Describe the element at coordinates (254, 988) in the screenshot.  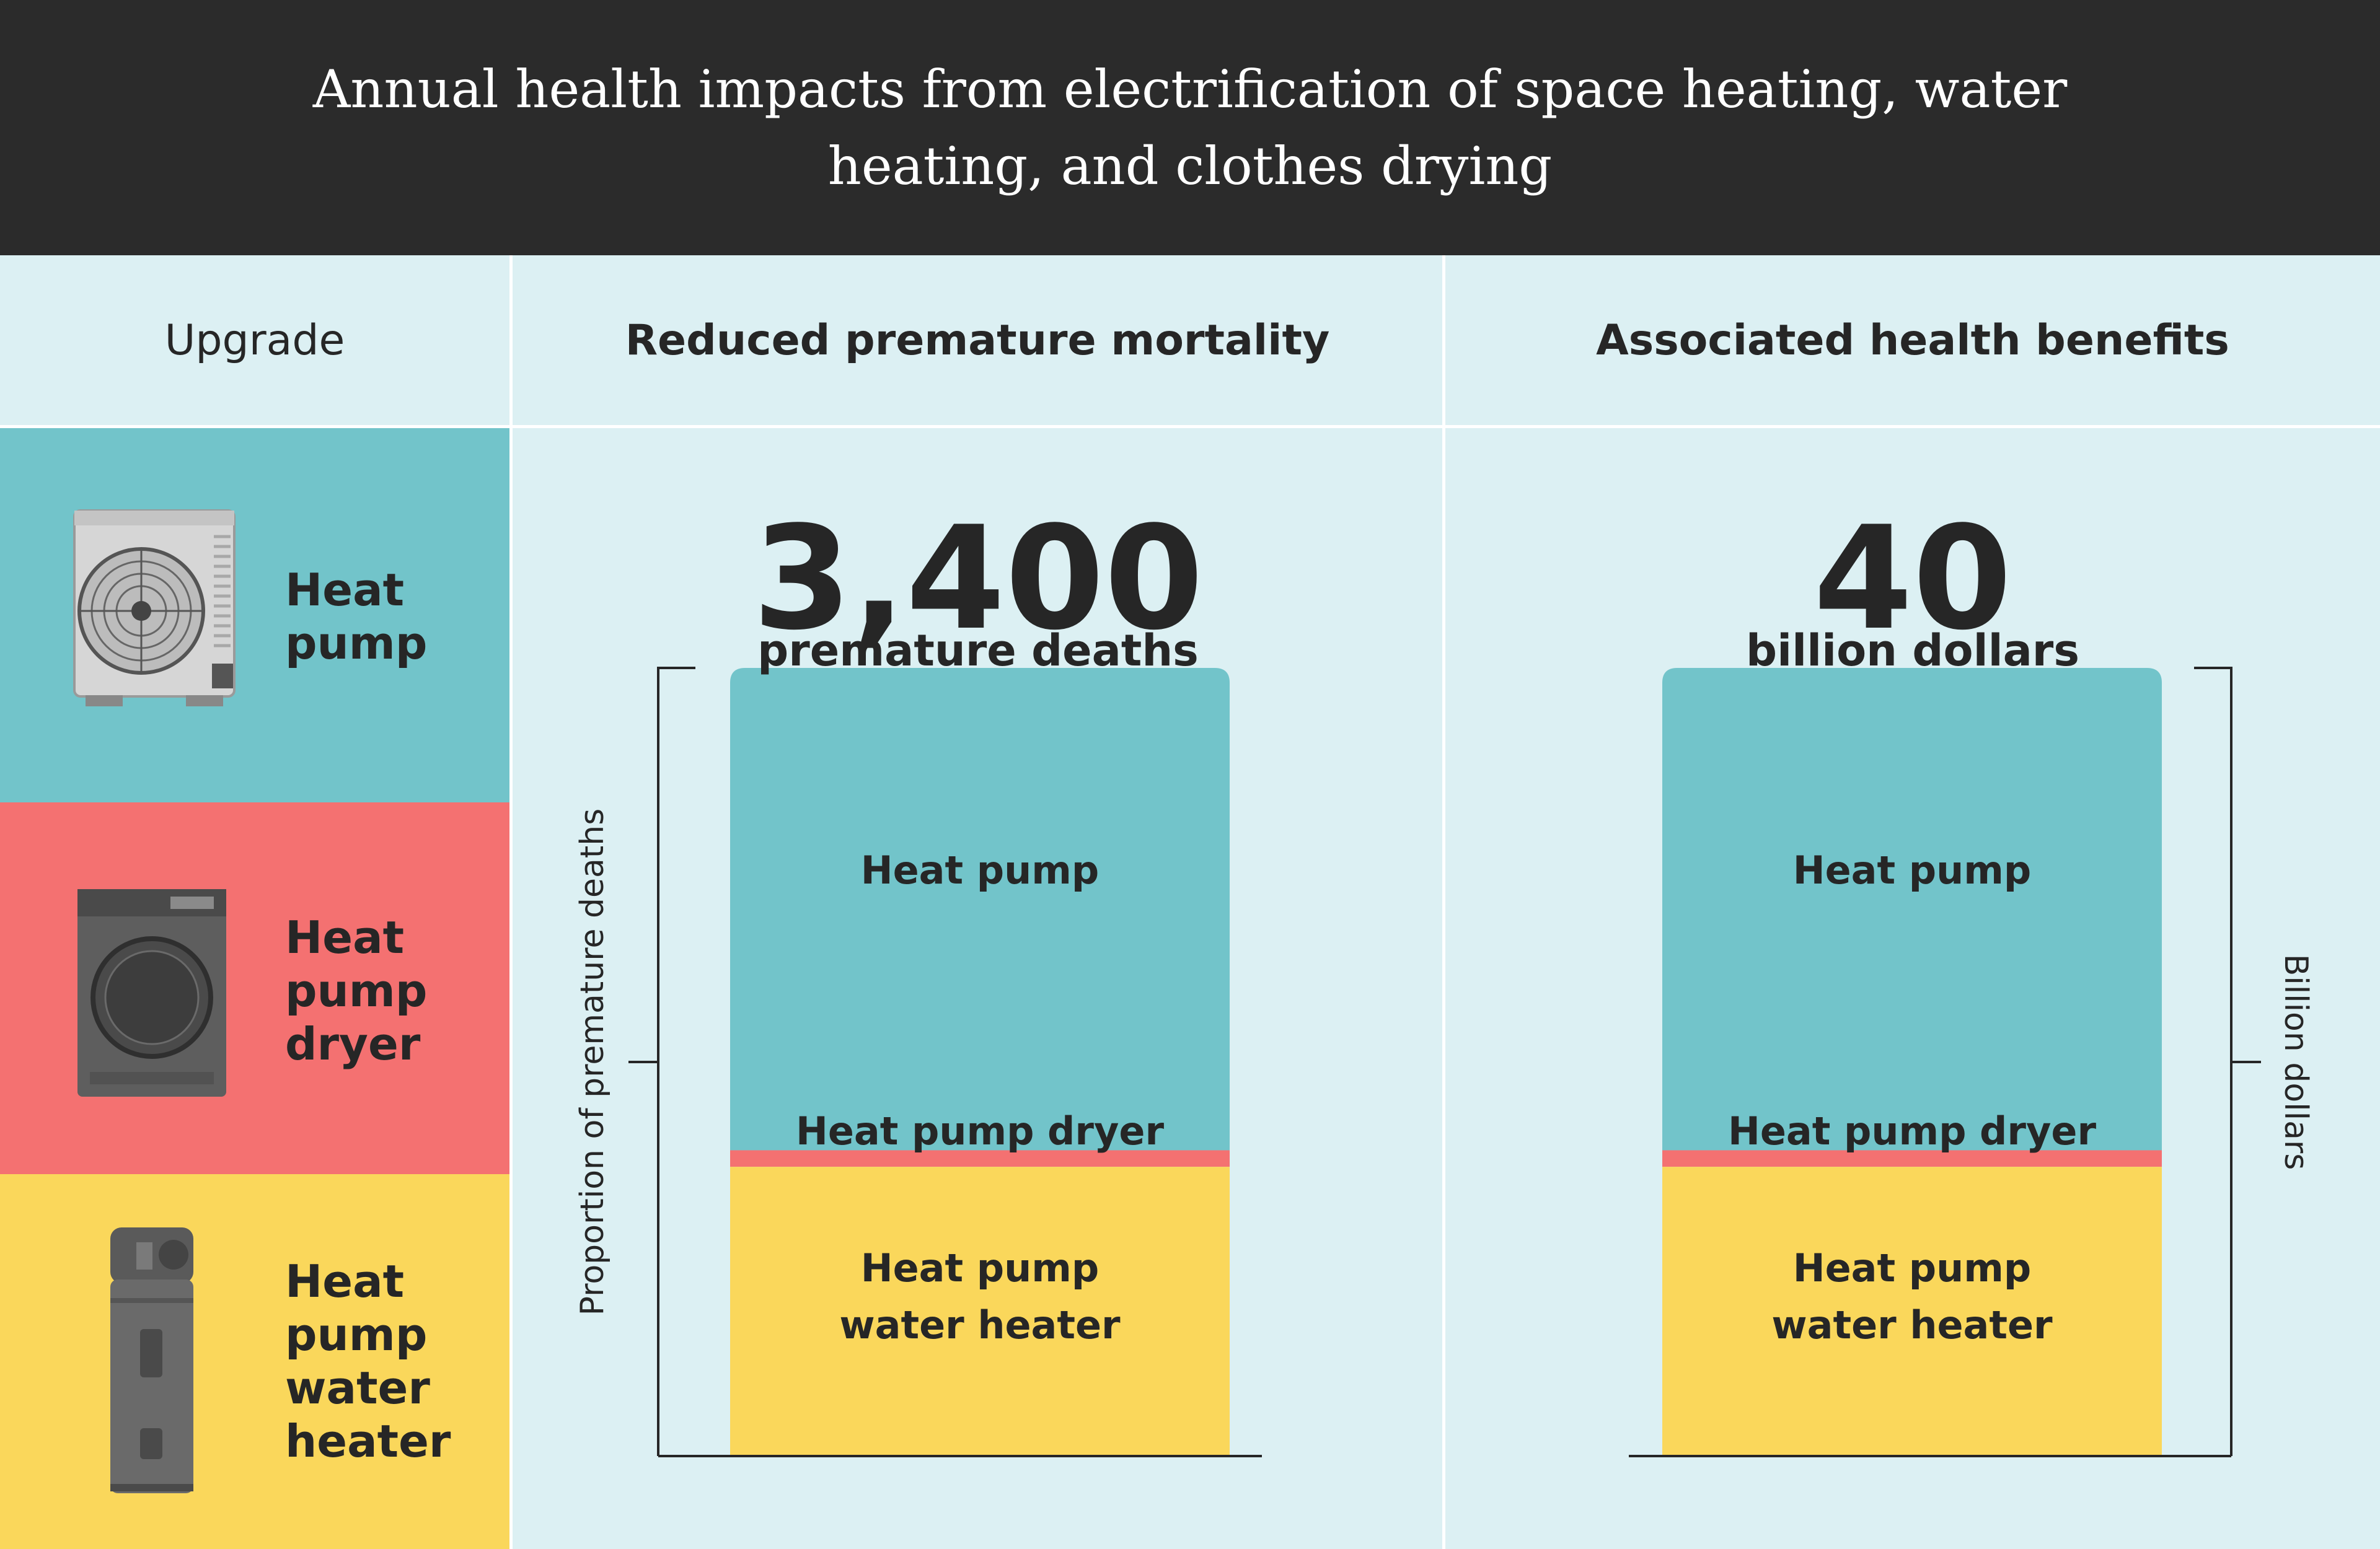
I see `upgrade-row-heat-pump-dryer: Heat pump dryer` at that location.